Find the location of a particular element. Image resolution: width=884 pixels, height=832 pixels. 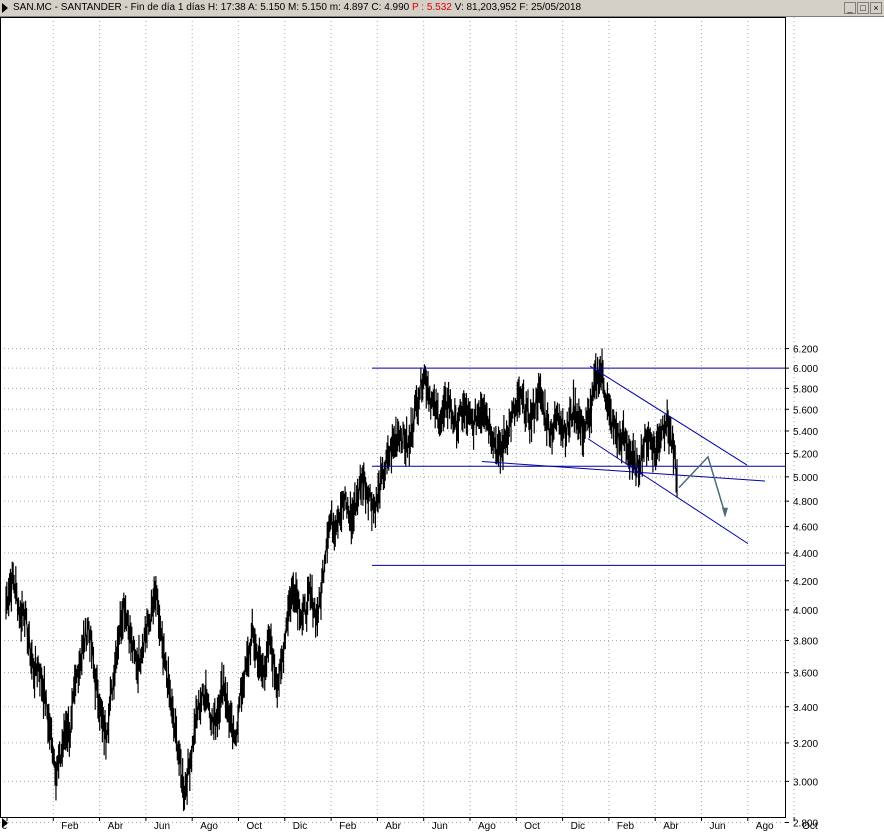

y-tick-label: 6.200 is located at coordinates (805, 350).